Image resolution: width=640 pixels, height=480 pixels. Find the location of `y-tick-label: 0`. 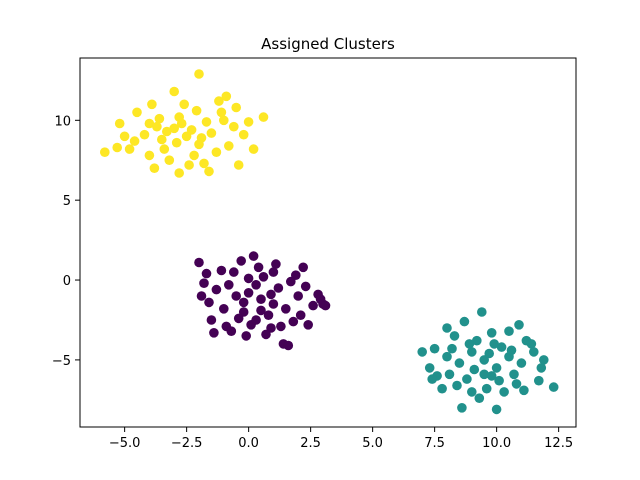

y-tick-label: 0 is located at coordinates (67, 281).